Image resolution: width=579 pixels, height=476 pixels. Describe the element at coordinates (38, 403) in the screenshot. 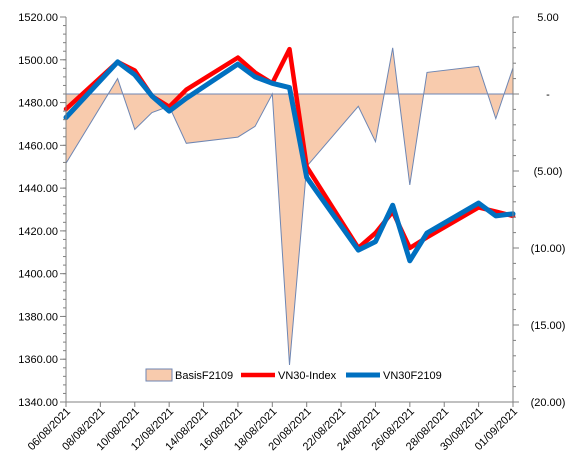

I see `y-left-tick-label: 1340.00` at that location.